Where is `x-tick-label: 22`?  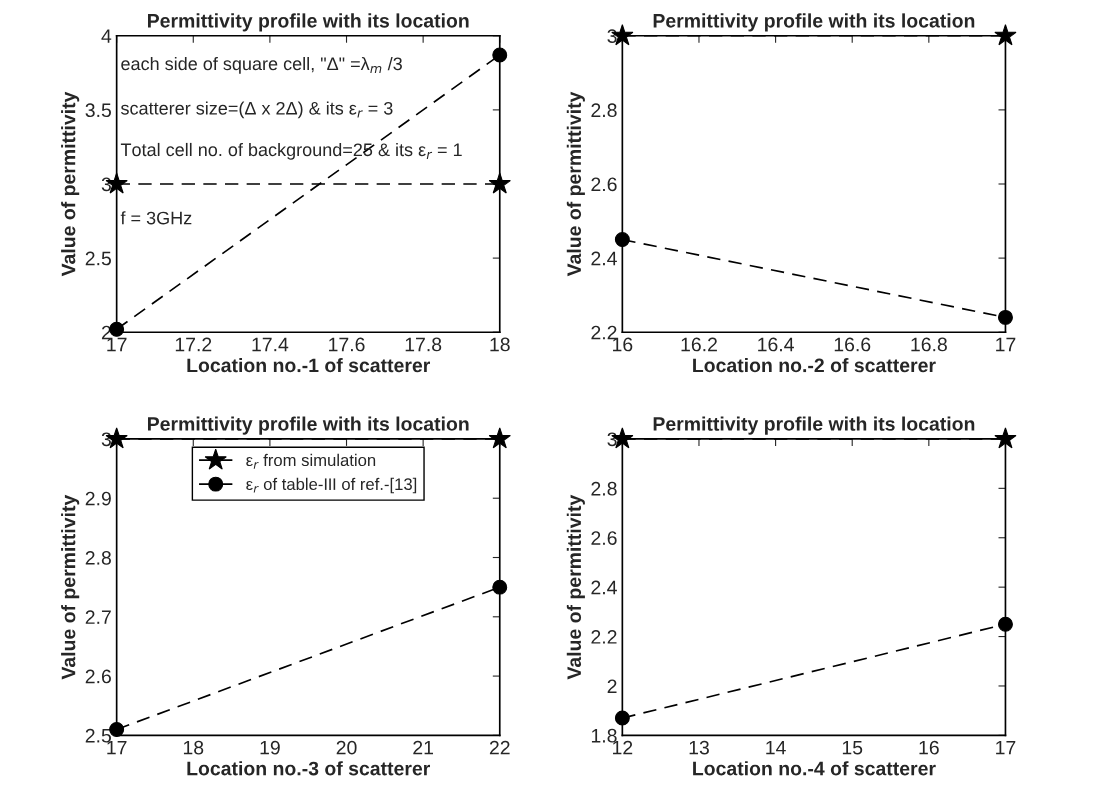
x-tick-label: 22 is located at coordinates (499, 747).